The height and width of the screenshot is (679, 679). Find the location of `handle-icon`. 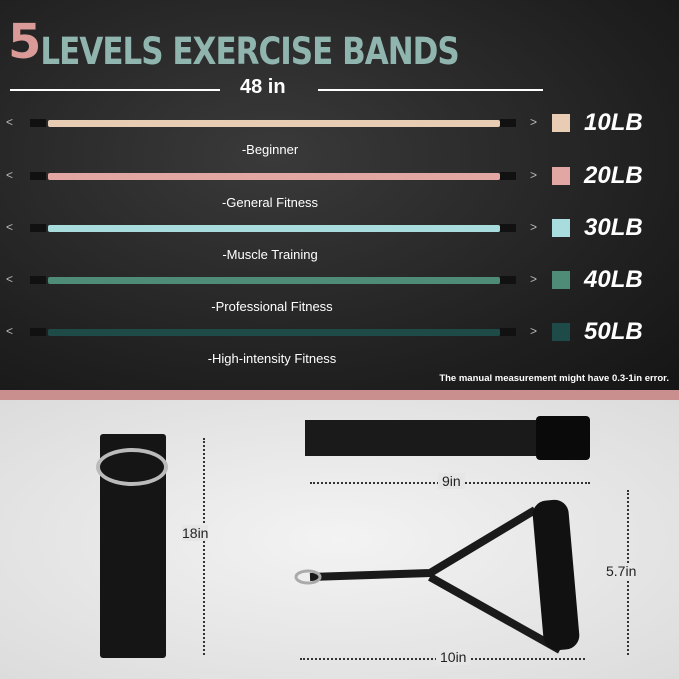

handle-icon is located at coordinates (437, 576).